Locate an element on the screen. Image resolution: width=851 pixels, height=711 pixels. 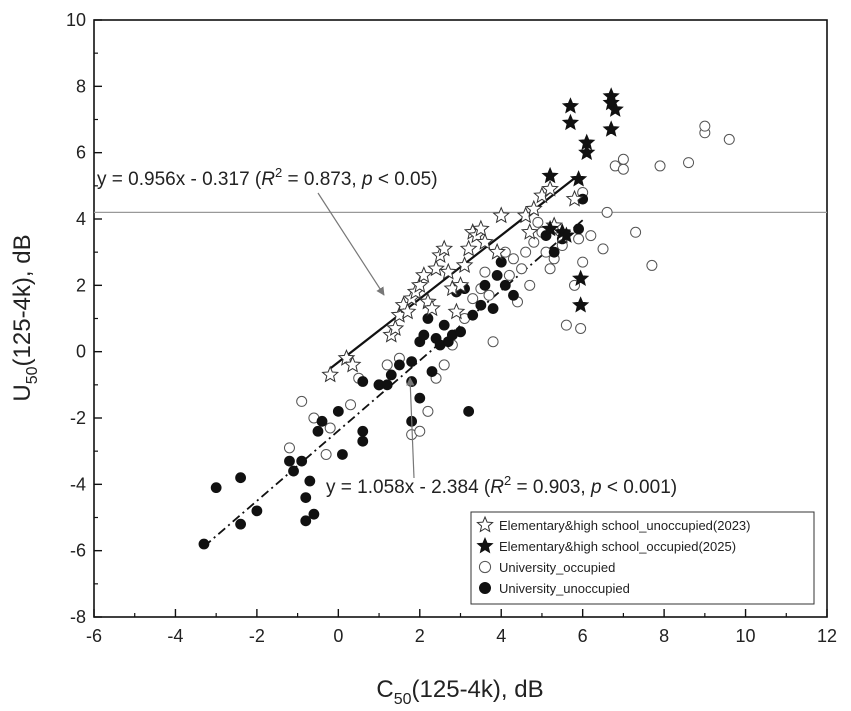
y-tick-label: 8 is located at coordinates (81, 86).